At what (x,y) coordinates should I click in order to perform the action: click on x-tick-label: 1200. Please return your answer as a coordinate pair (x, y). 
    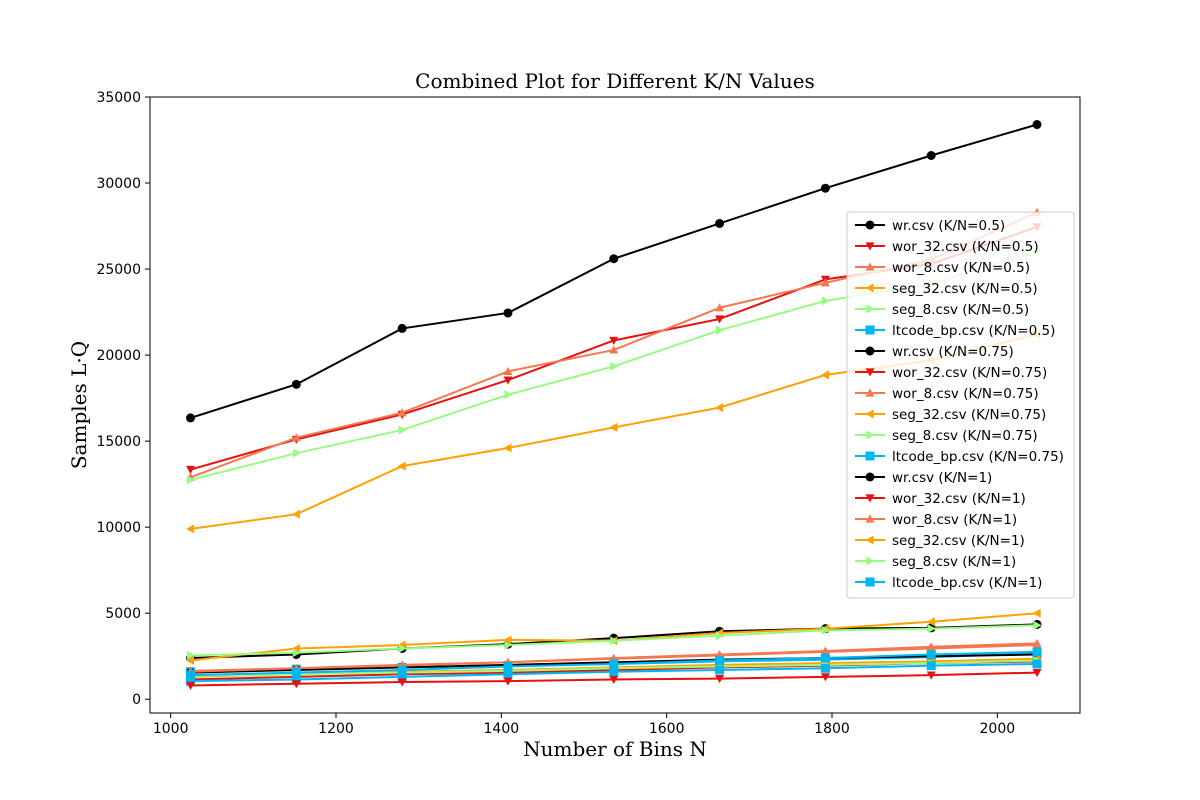
    Looking at the image, I should click on (336, 729).